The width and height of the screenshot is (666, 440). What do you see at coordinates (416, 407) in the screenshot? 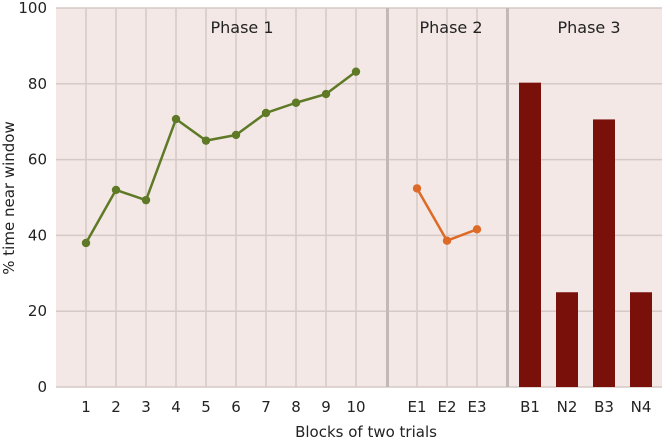
I see `x-tick-label: E1` at bounding box center [416, 407].